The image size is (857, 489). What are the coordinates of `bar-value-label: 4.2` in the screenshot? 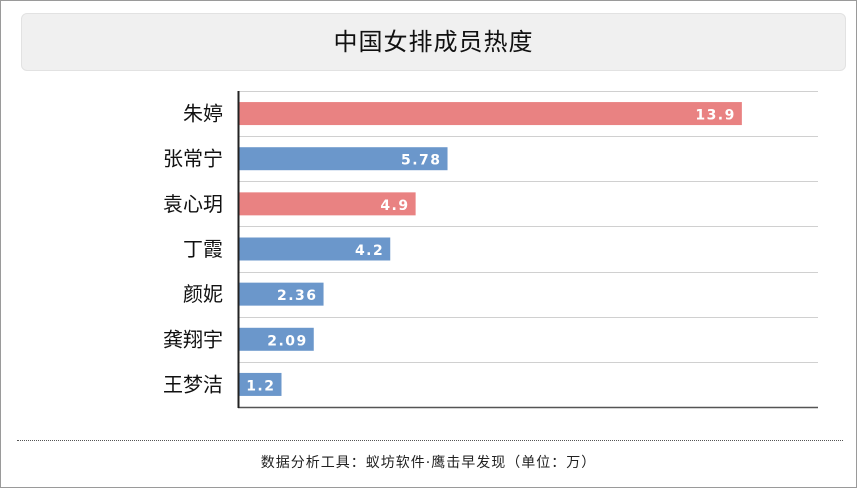 It's located at (369, 251).